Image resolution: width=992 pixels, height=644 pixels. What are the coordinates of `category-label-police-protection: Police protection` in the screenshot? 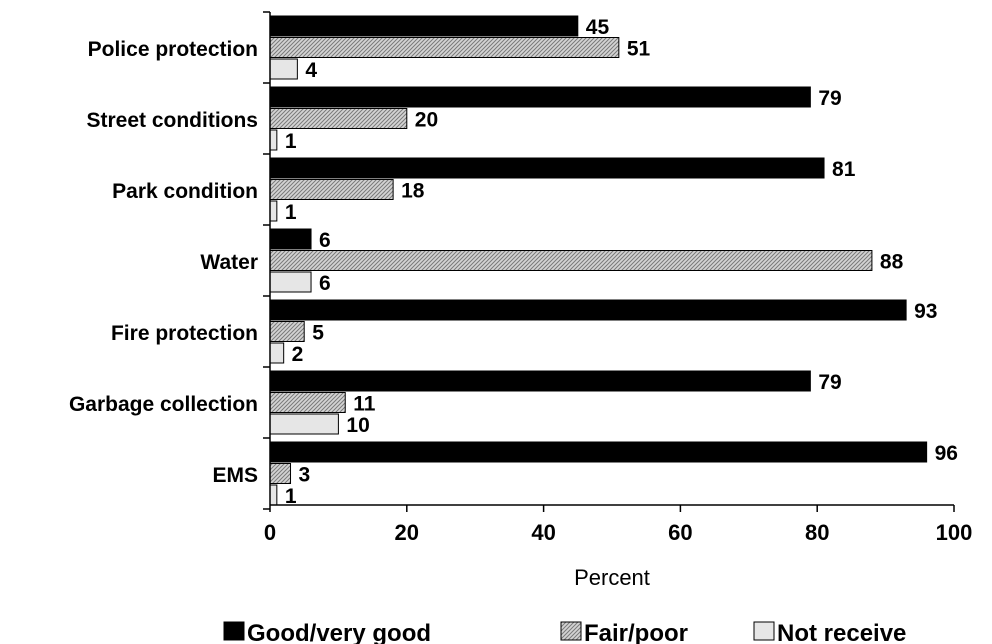 It's located at (173, 49).